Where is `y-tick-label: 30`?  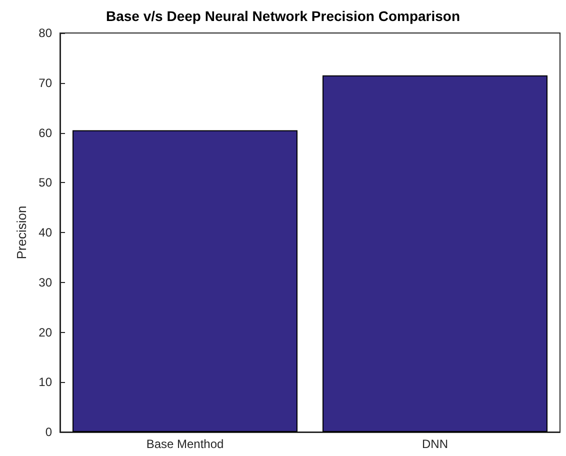
y-tick-label: 30 is located at coordinates (45, 282).